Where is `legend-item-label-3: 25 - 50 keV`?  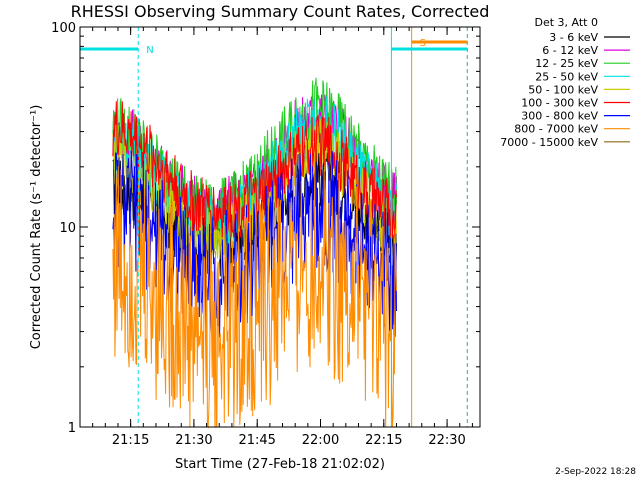 legend-item-label-3: 25 - 50 keV is located at coordinates (566, 76).